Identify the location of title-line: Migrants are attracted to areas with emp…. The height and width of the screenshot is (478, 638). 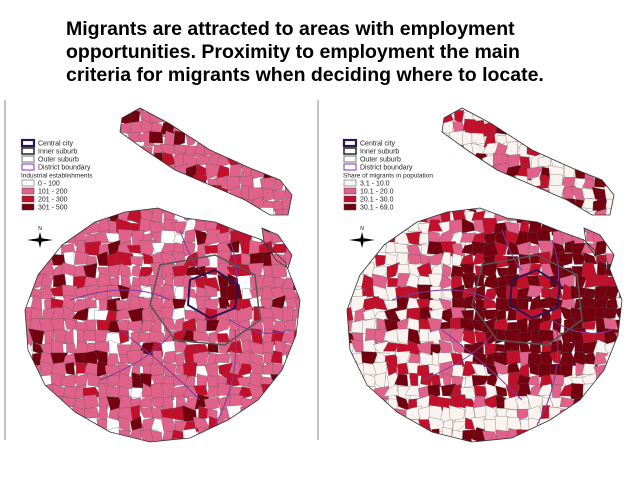
(290, 29).